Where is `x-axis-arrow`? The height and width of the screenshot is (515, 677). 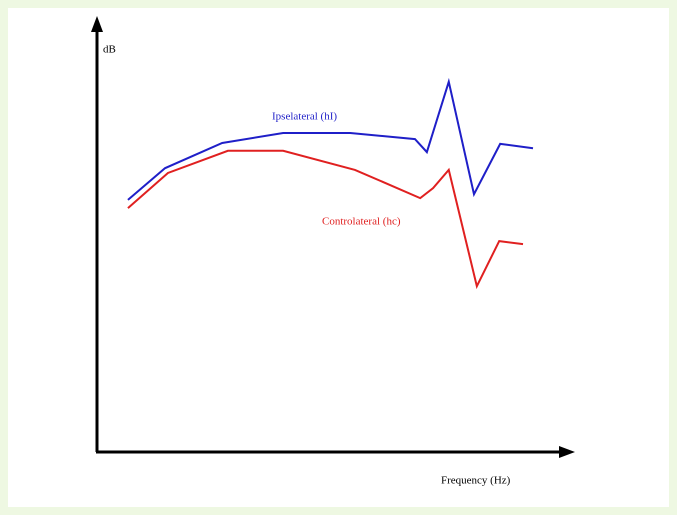
x-axis-arrow is located at coordinates (567, 452).